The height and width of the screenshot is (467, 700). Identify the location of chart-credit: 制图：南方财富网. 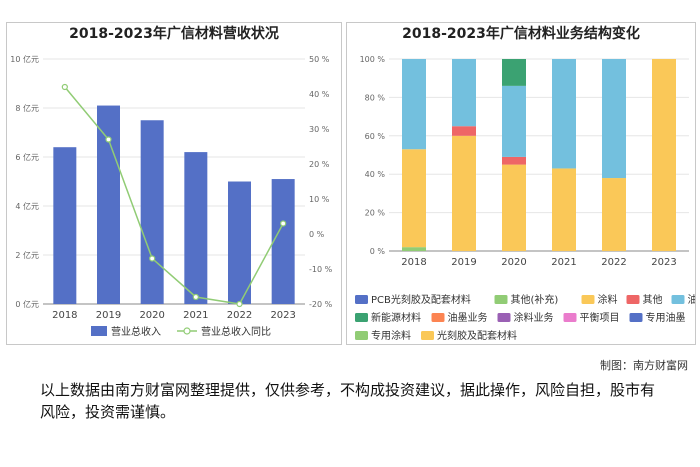
(644, 365).